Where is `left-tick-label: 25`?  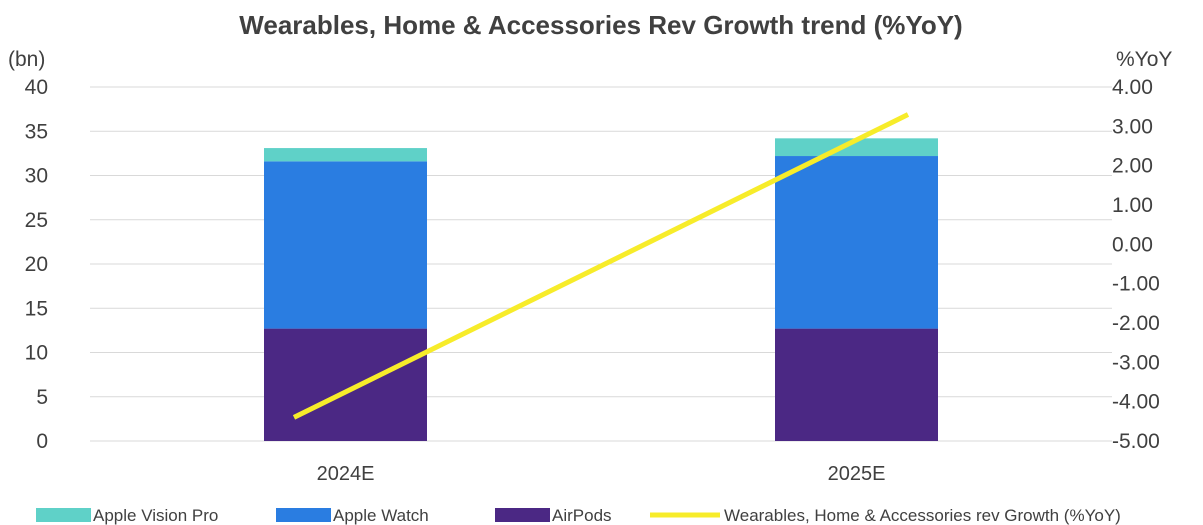
left-tick-label: 25 is located at coordinates (36, 220).